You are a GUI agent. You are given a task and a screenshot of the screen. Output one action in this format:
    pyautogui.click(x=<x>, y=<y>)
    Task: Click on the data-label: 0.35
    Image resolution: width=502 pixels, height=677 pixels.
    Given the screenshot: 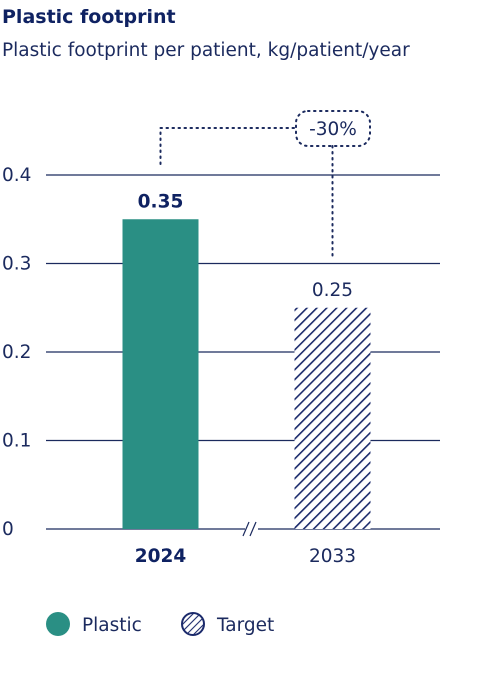 What is the action you would take?
    pyautogui.click(x=161, y=201)
    